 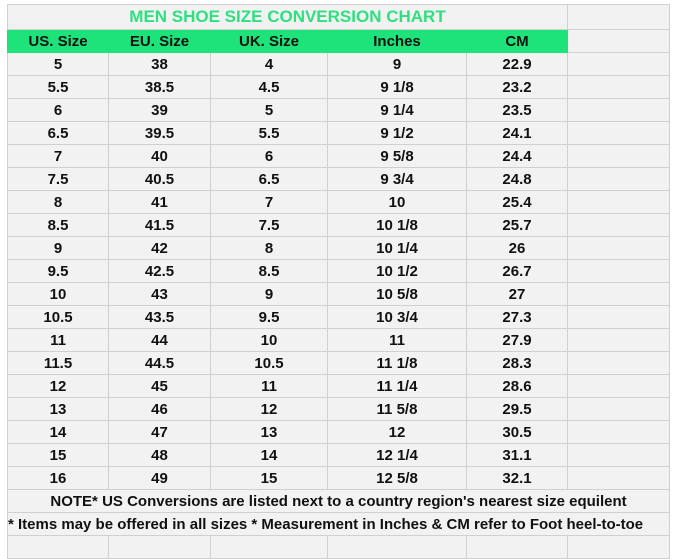 I want to click on cell-us-size: 13, so click(x=58, y=409).